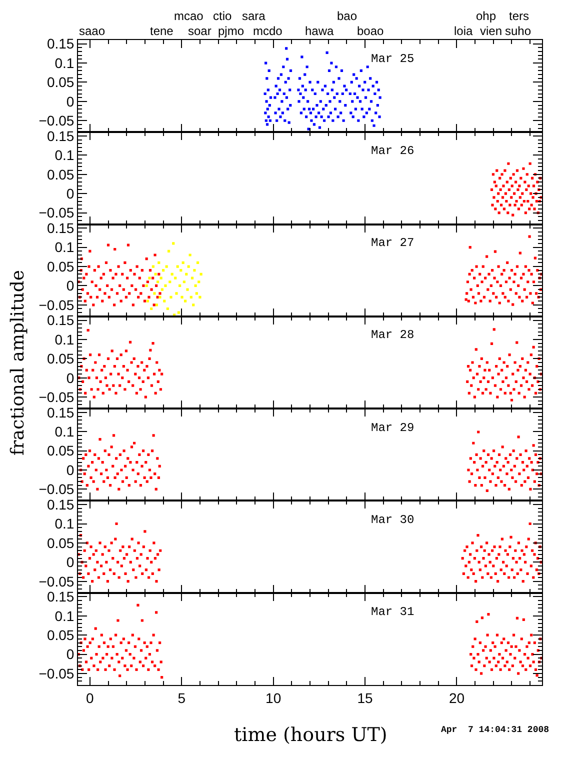 The image size is (572, 762). I want to click on text: bao, so click(347, 16).